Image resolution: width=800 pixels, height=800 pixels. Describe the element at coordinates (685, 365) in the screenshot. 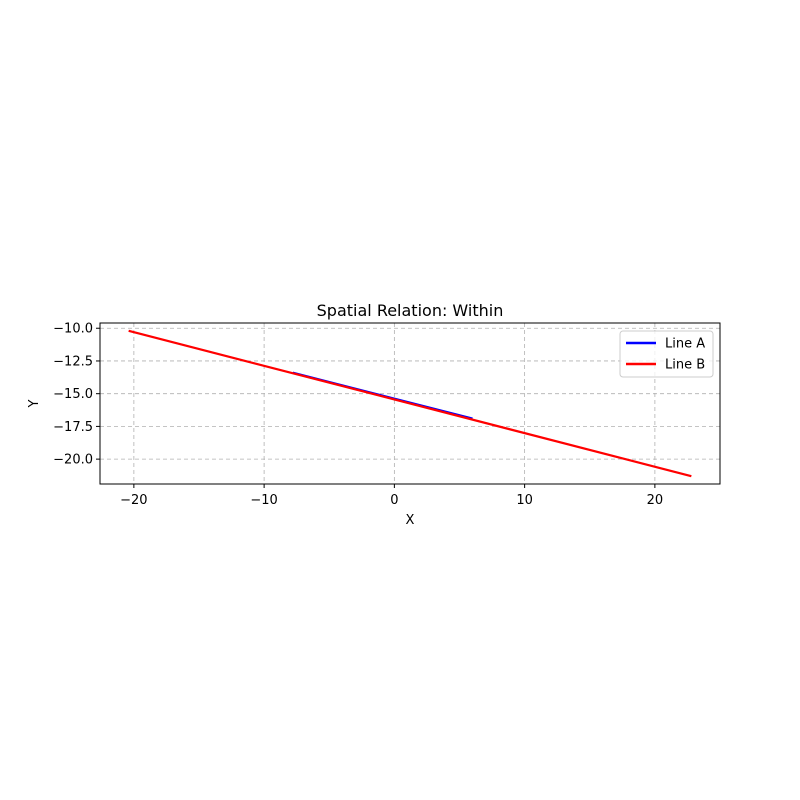

I see `legend-label-line-b: Line B` at that location.